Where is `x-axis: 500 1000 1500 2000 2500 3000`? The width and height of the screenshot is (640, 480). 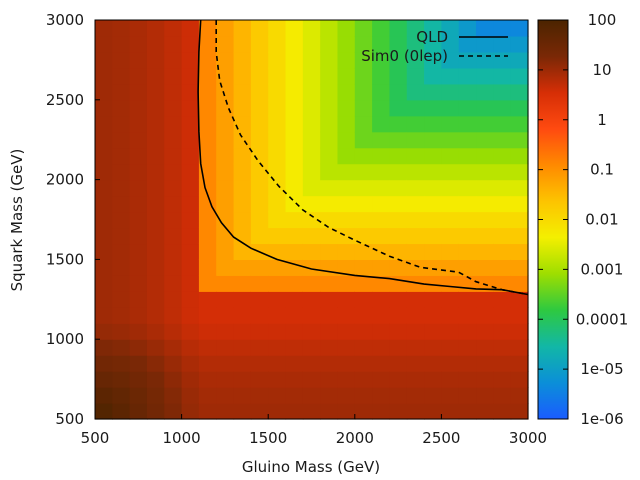 x-axis: 500 1000 1500 2000 2500 3000 is located at coordinates (314, 430).